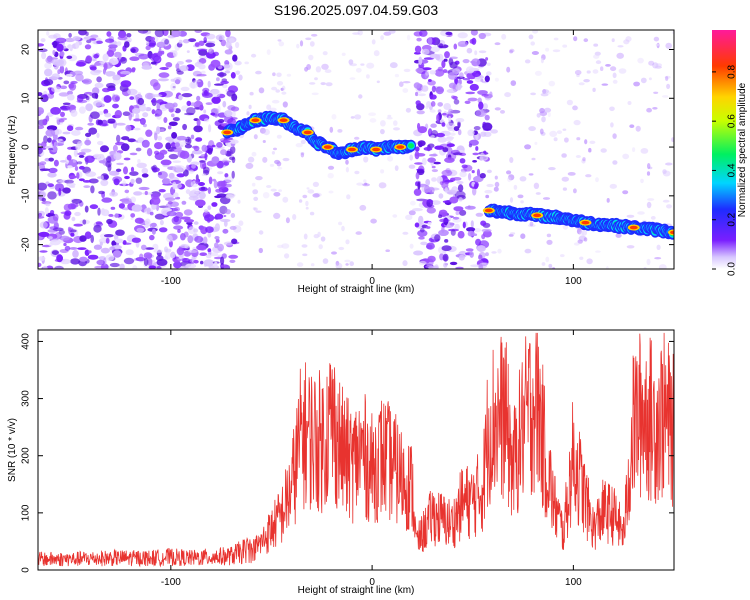 This screenshot has height=600, width=750. I want to click on snr-x-tick-label: 100, so click(573, 582).